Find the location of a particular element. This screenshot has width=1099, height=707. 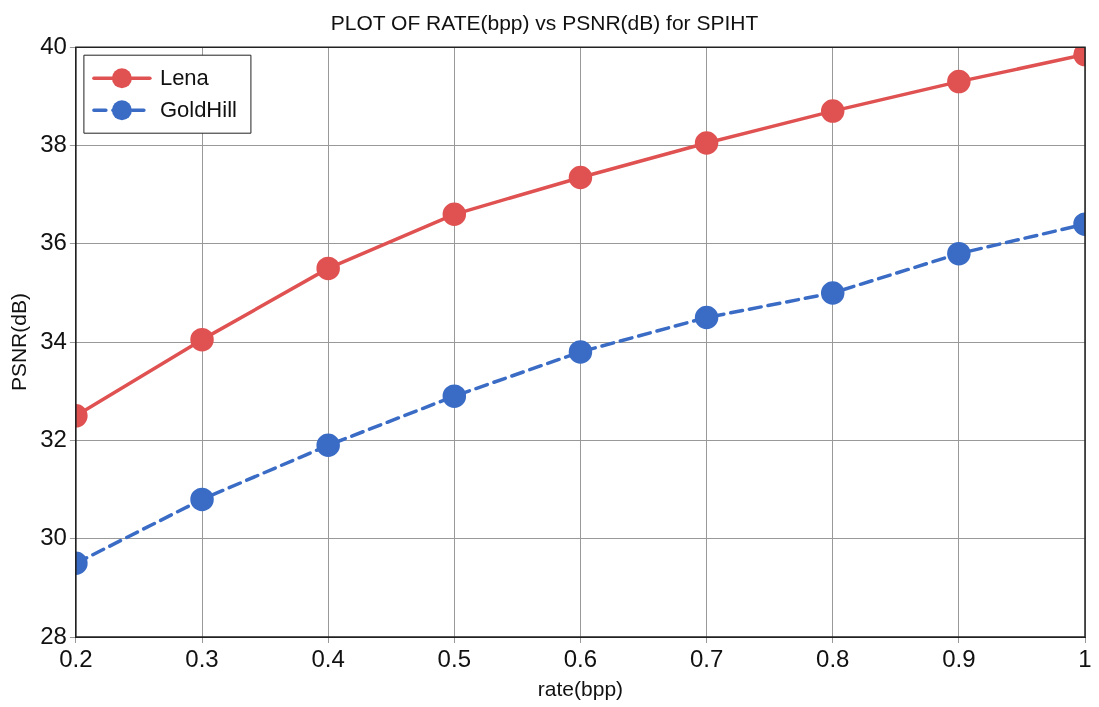

x-tick-label: 0.7 is located at coordinates (706, 659).